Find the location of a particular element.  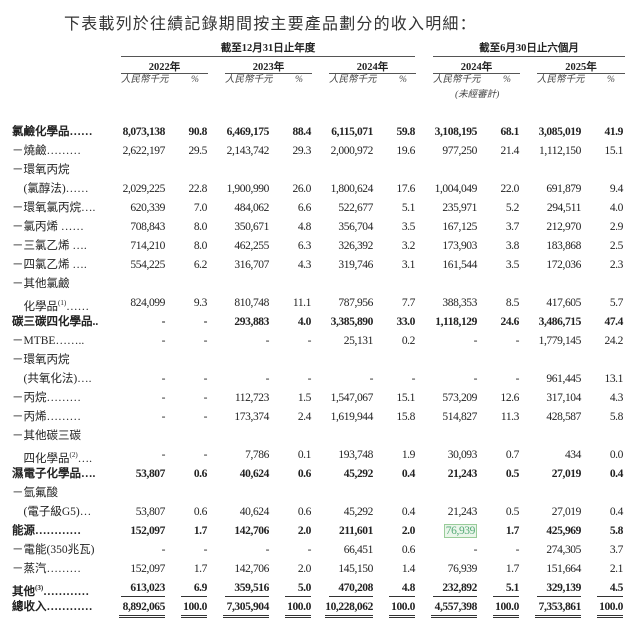

percentage-cell-wrap: 11.1 is located at coordinates (302, 303).